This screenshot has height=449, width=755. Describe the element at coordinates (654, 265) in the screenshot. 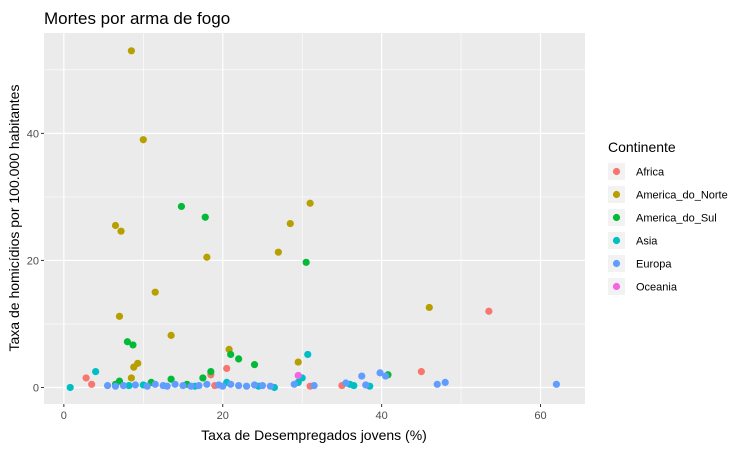

I see `legend-label: Europa` at that location.